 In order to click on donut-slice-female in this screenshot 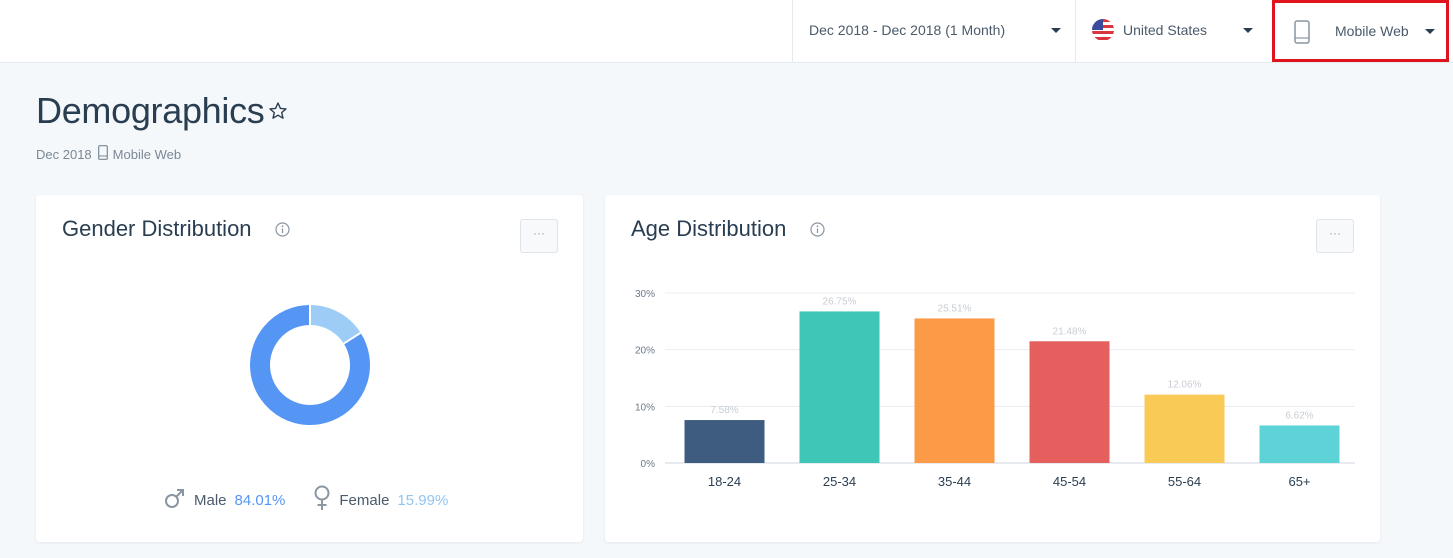, I will do `click(335, 324)`.